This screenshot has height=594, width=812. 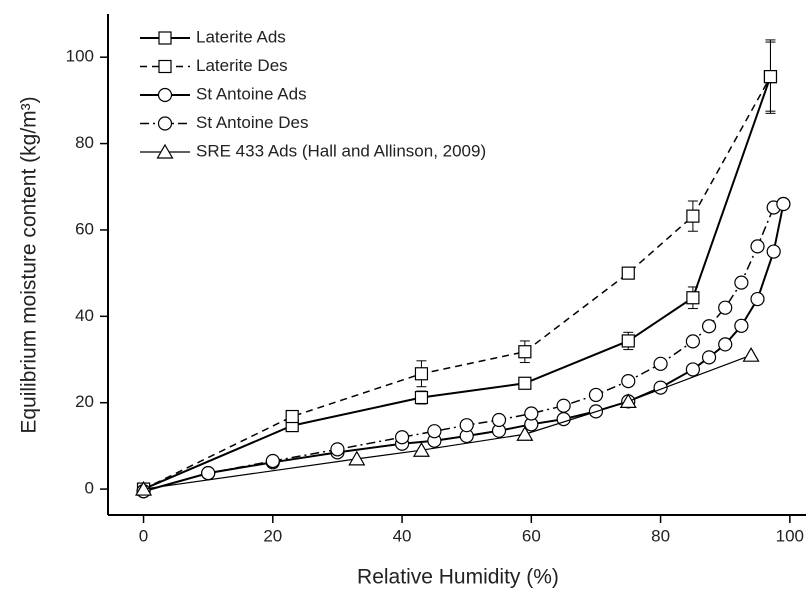 What do you see at coordinates (341, 150) in the screenshot?
I see `legend-label: SRE 433 Ads (Hall and Allinson, 2009)` at bounding box center [341, 150].